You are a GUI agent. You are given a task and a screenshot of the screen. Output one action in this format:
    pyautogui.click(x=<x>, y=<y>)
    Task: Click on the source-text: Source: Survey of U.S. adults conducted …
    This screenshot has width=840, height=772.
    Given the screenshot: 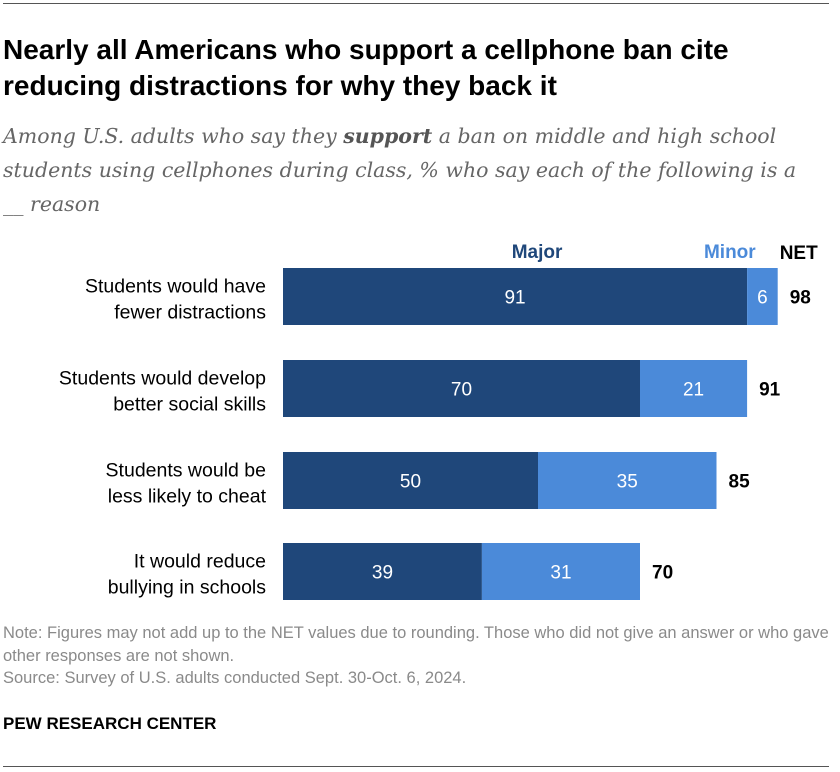 What is the action you would take?
    pyautogui.click(x=235, y=678)
    